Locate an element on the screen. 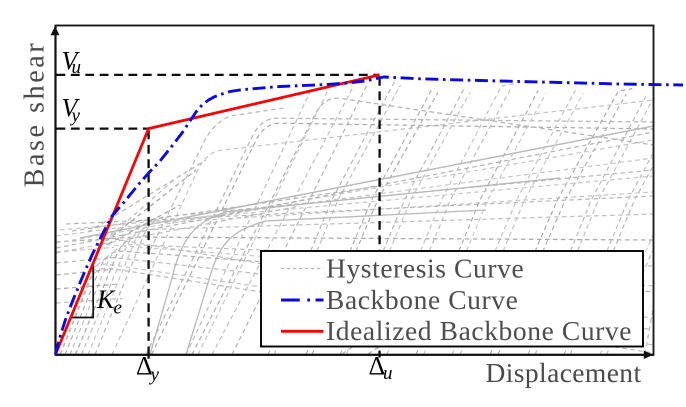 The width and height of the screenshot is (686, 407). svg-text: e is located at coordinates (118, 308).